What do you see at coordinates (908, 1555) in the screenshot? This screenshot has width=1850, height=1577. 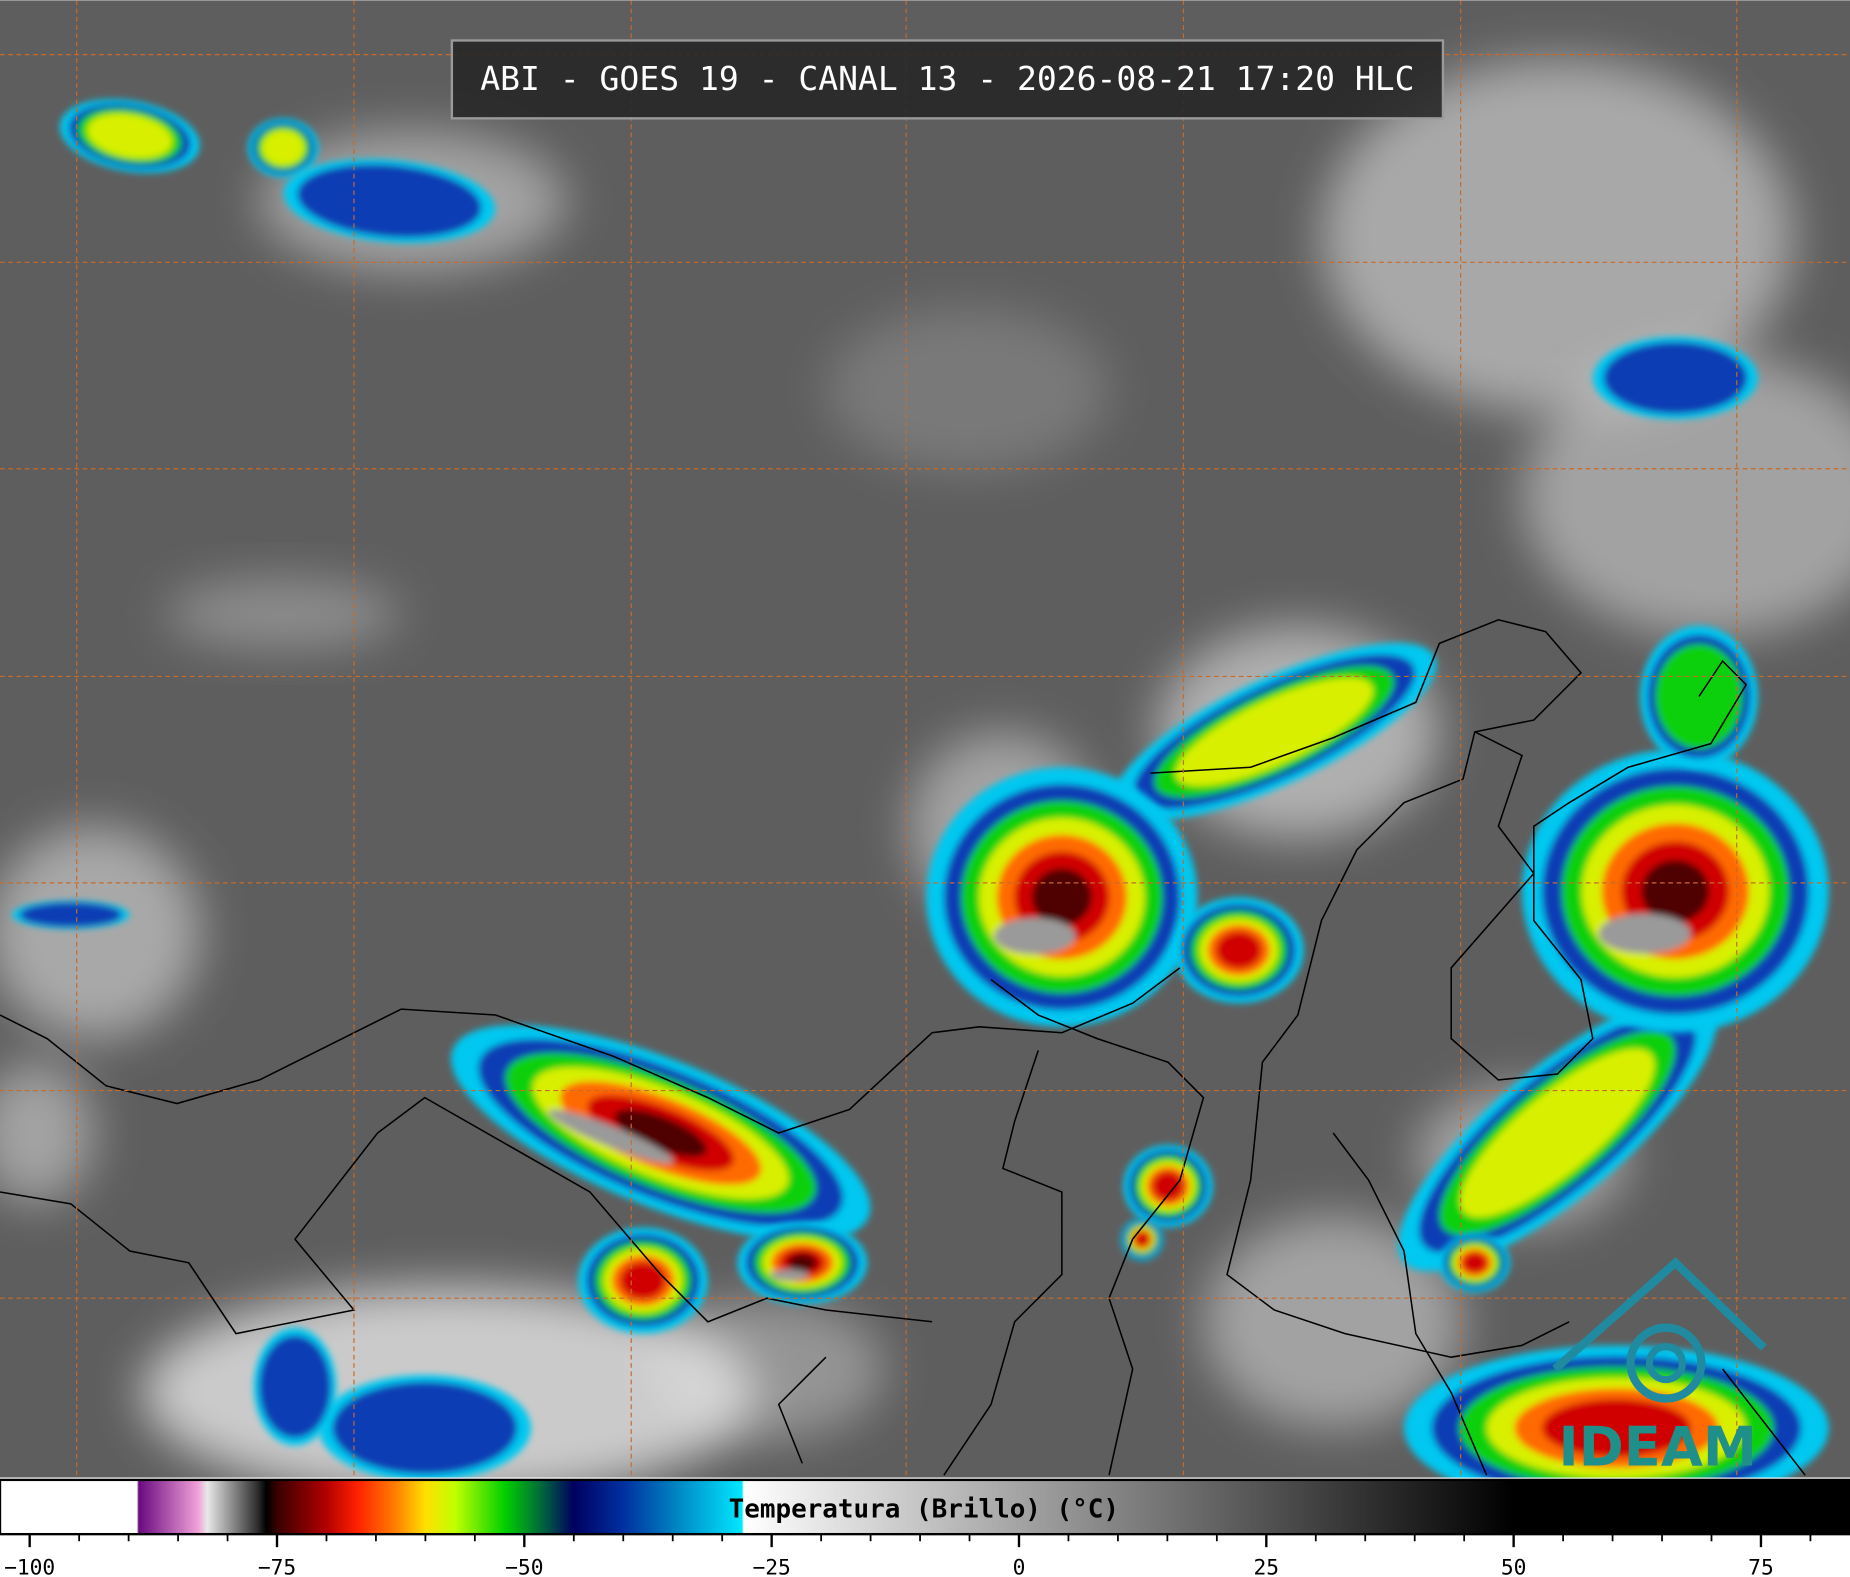 I see `colorbar-axis: −100 −75 −50 −25 0 25 50 75` at bounding box center [908, 1555].